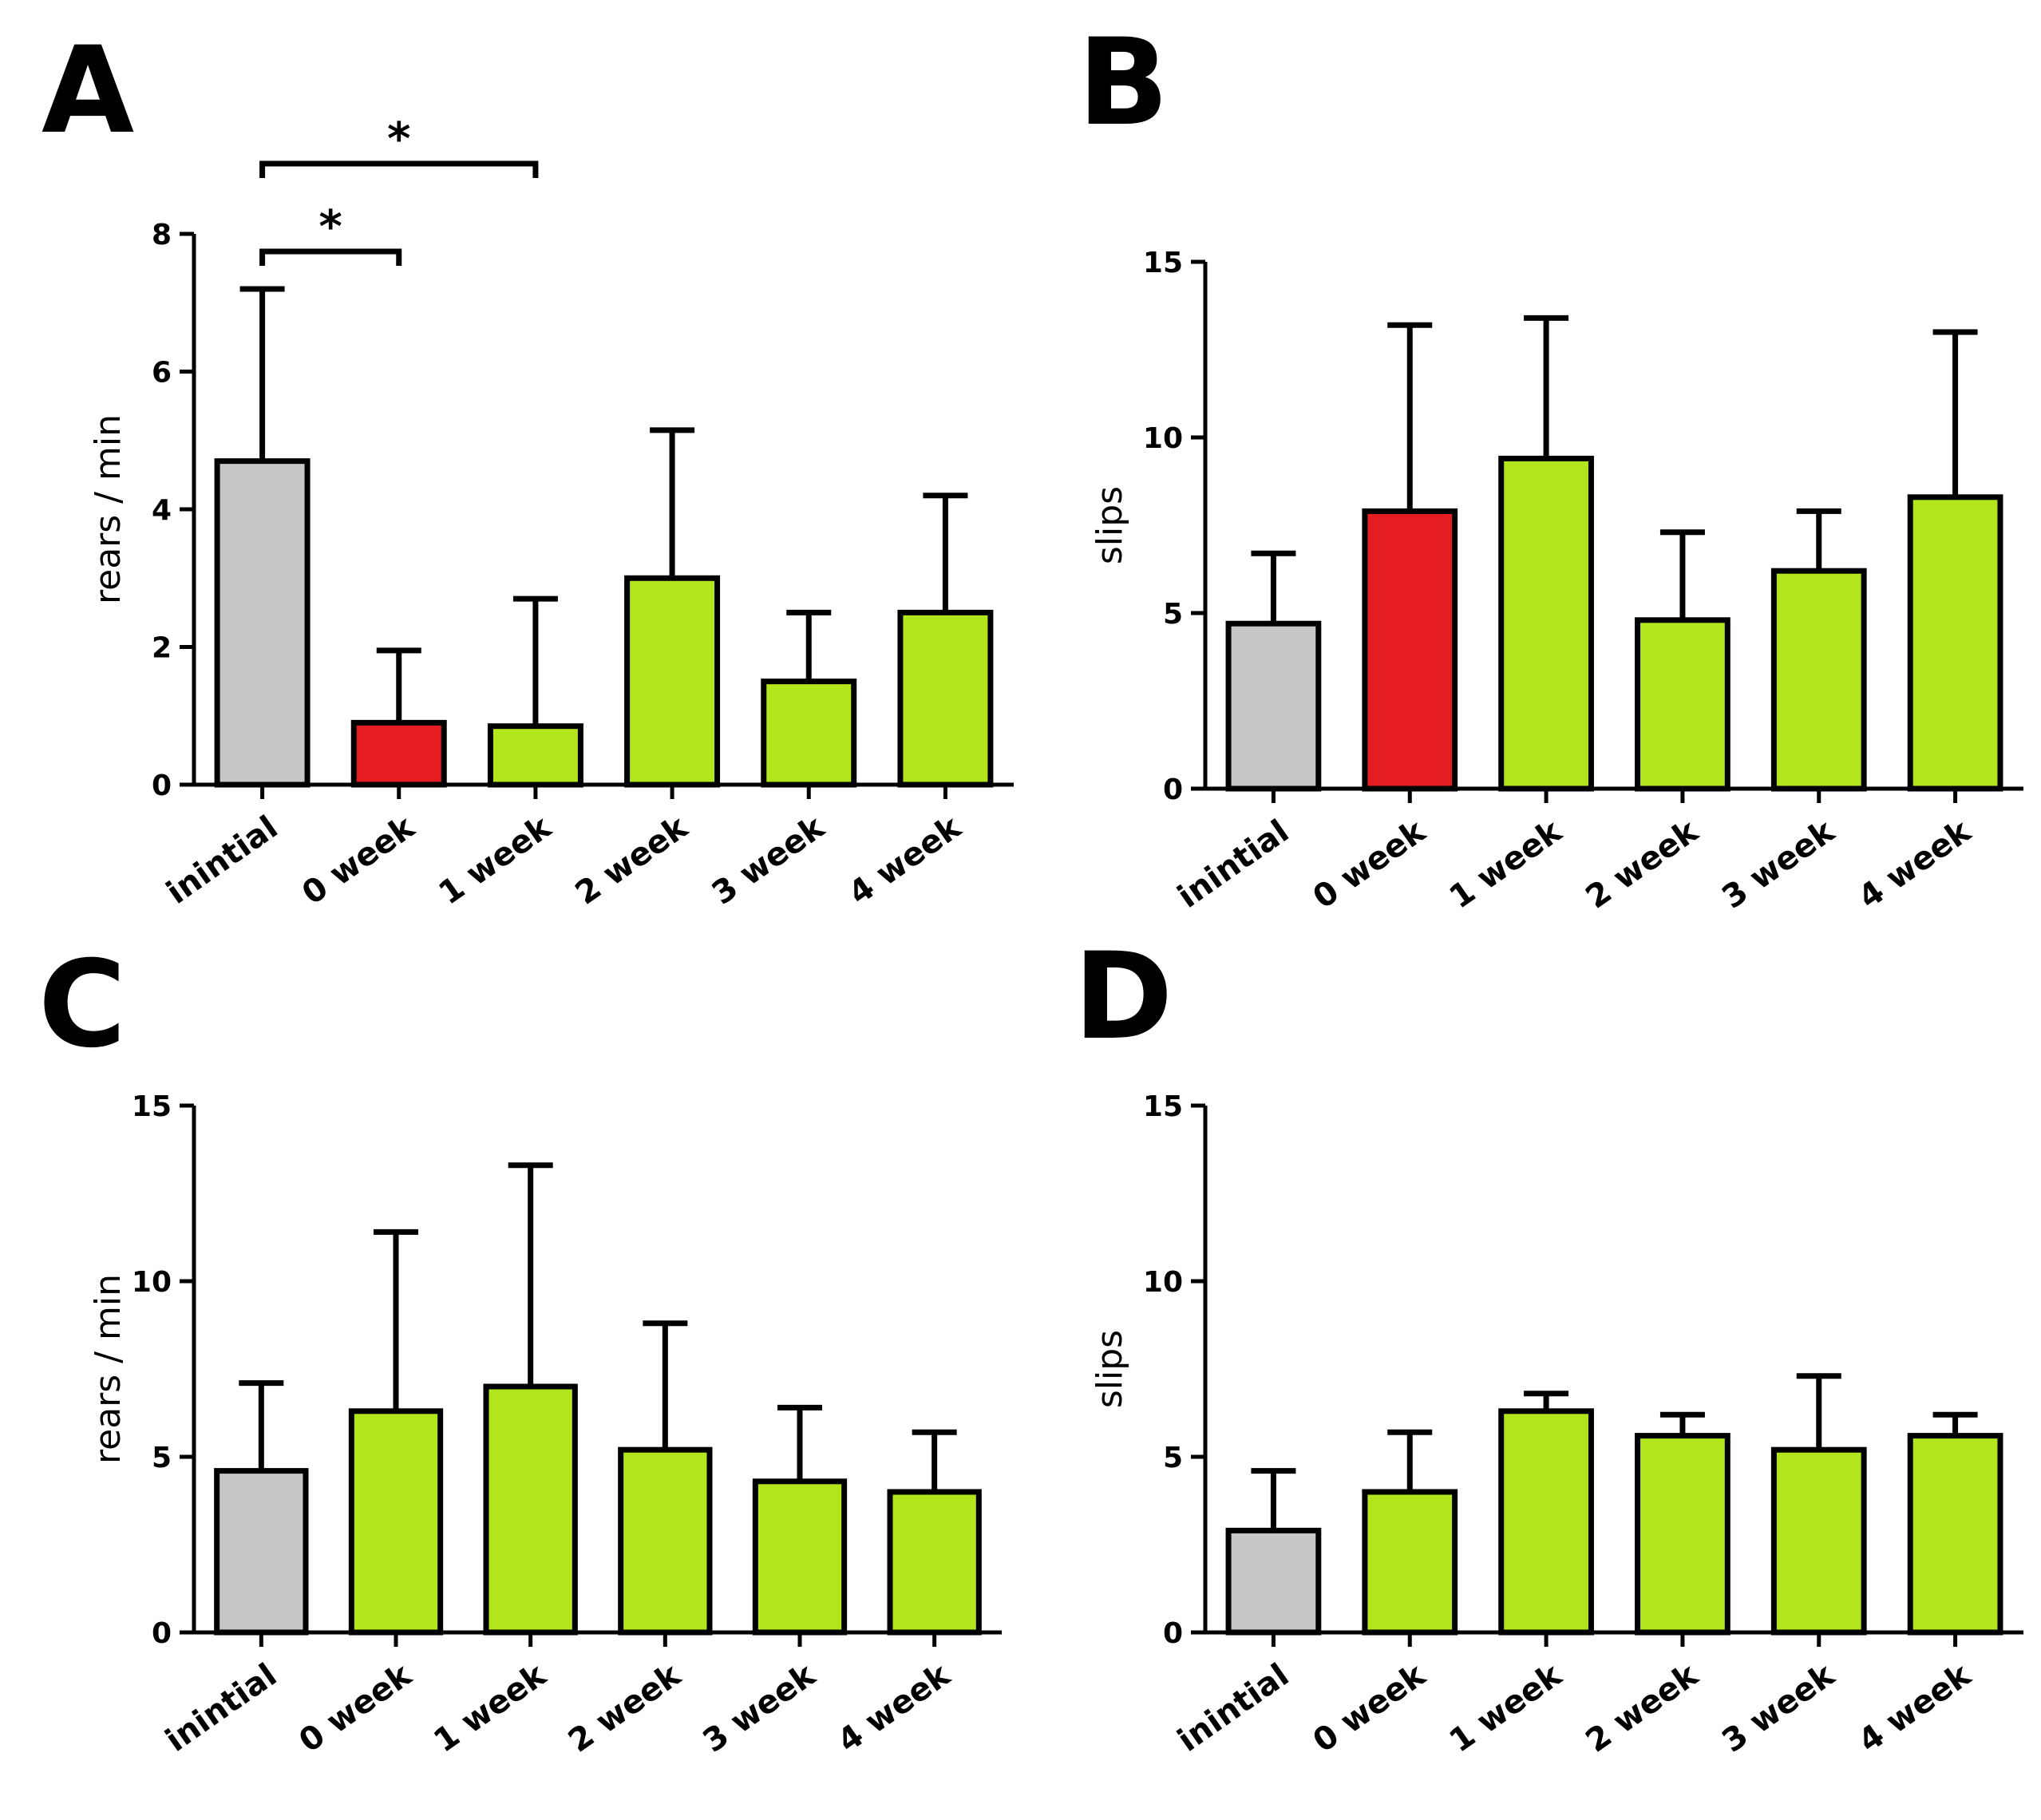  What do you see at coordinates (1173, 790) in the screenshot?
I see `y-tick-label-b-0: 0` at bounding box center [1173, 790].